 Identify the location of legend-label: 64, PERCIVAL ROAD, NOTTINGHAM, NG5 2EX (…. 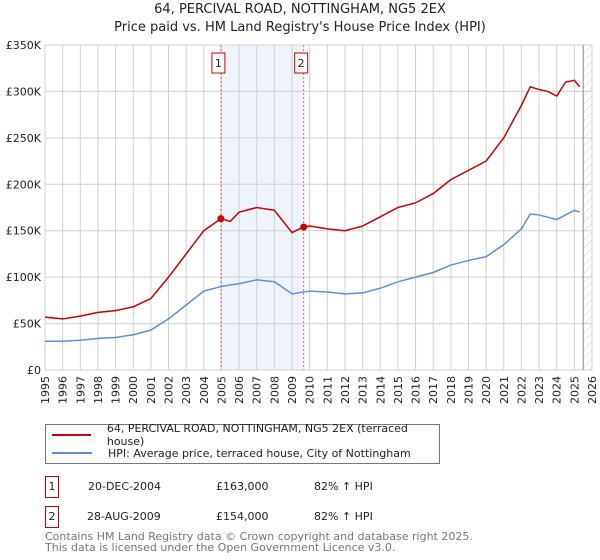
(257, 435).